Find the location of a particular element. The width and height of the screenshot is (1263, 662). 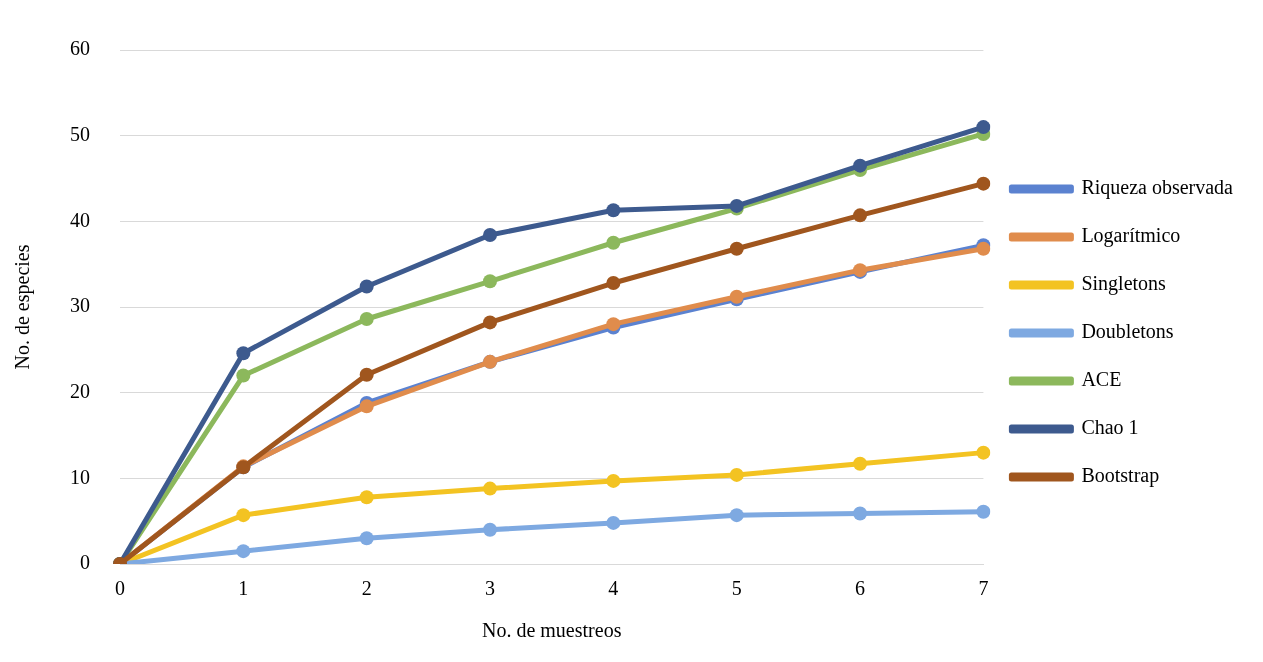

x-tick-label: 5 is located at coordinates (736, 588).